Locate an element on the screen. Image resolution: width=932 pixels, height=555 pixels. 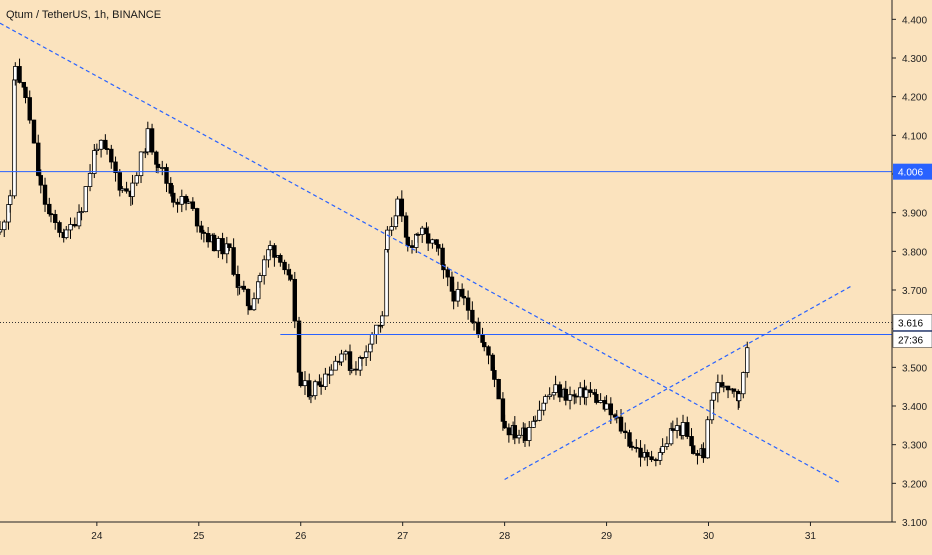
x-tick-label: 24 is located at coordinates (97, 536).